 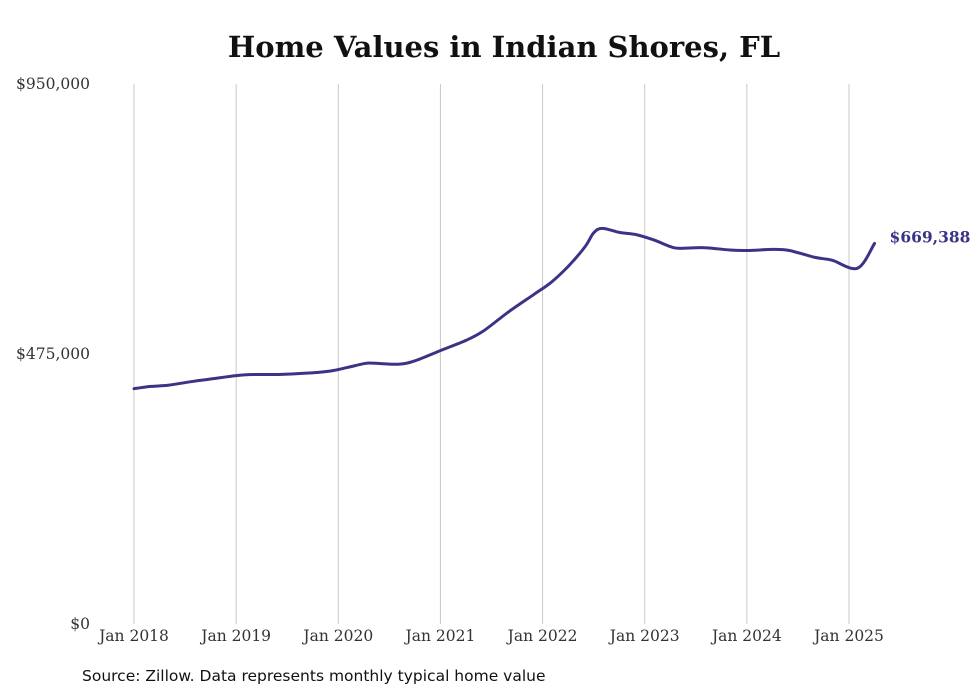 I want to click on y-tick-label: $475,000, so click(x=53, y=354).